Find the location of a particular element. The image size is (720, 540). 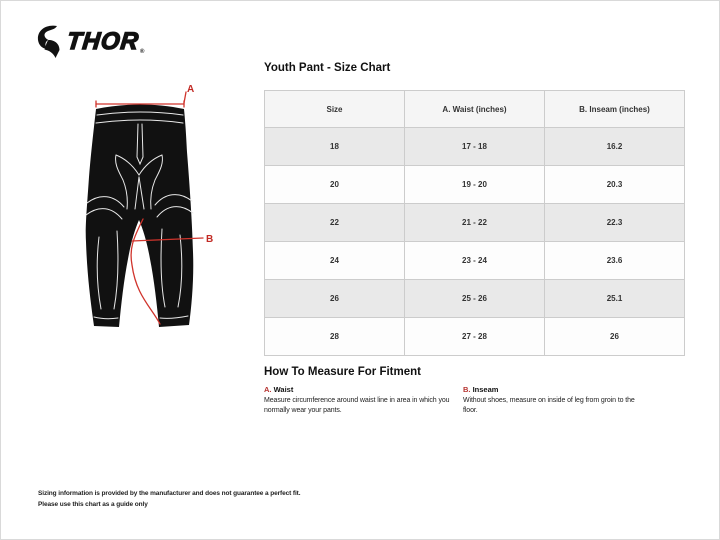

measure-label-a: A is located at coordinates (190, 89).